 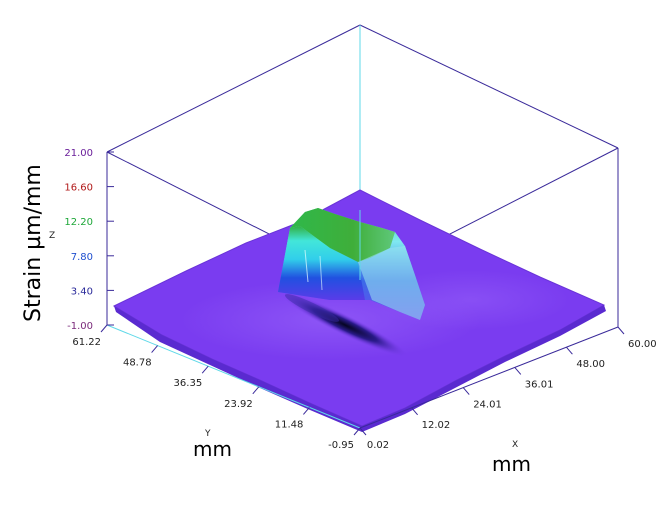 I want to click on x-tick-label: 60.00, so click(x=642, y=344).